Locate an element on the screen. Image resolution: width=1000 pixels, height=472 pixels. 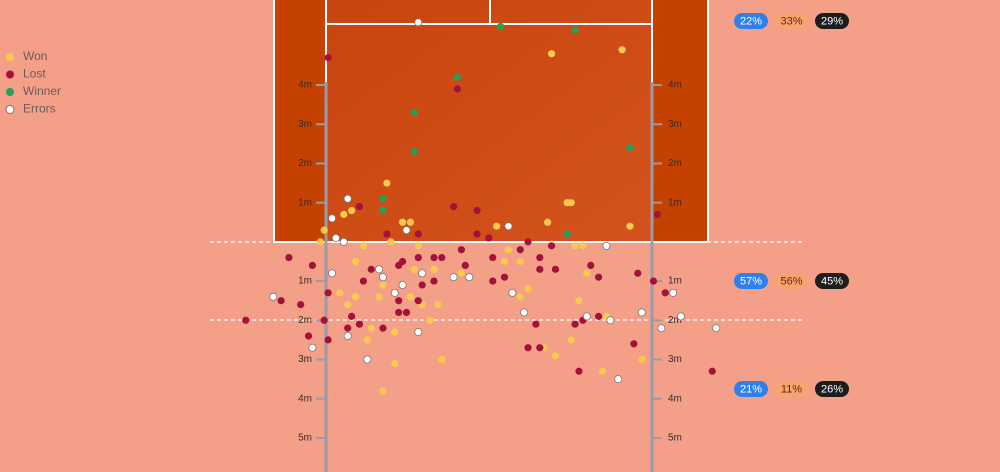
zone-badge-label: 11% is located at coordinates (791, 389).